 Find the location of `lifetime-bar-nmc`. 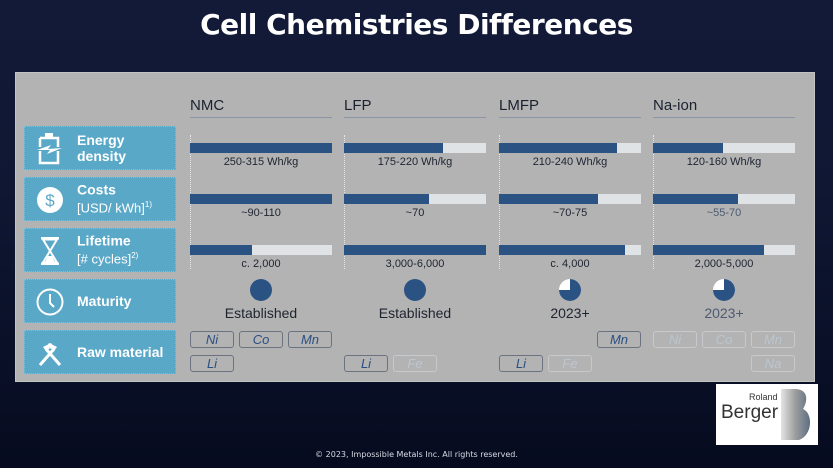

lifetime-bar-nmc is located at coordinates (261, 250).